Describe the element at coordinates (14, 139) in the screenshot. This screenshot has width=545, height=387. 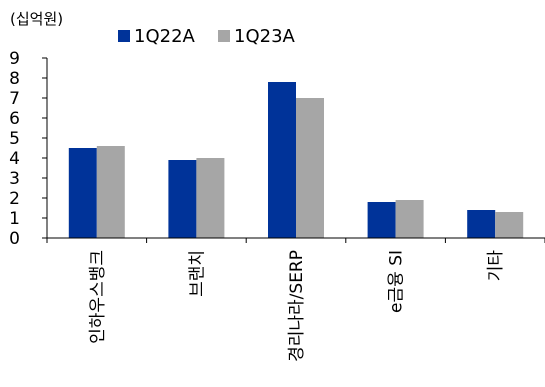
I see `y-tick-label: 5` at that location.